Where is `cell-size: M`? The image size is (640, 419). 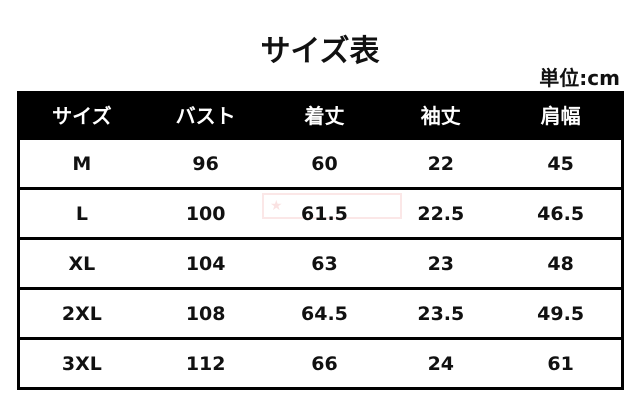 cell-size: M is located at coordinates (82, 163).